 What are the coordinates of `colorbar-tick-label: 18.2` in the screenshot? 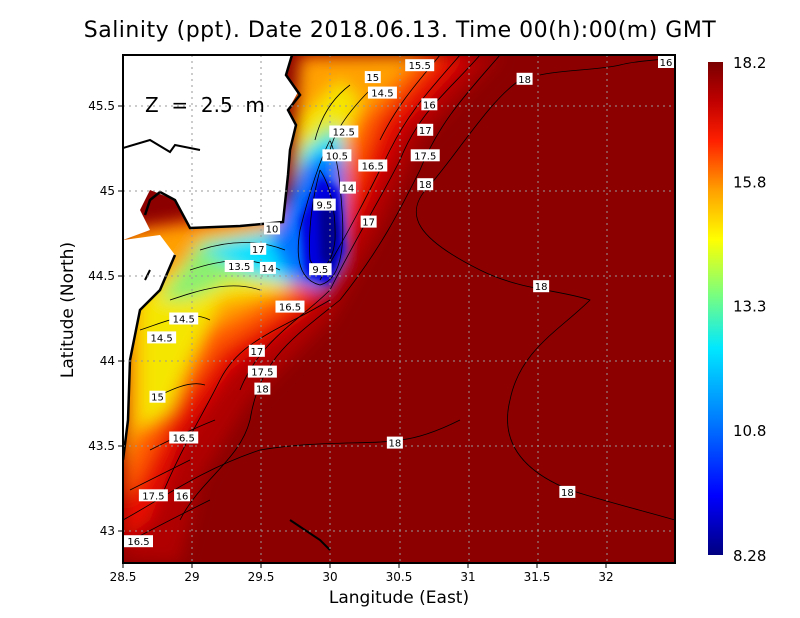 It's located at (749, 63).